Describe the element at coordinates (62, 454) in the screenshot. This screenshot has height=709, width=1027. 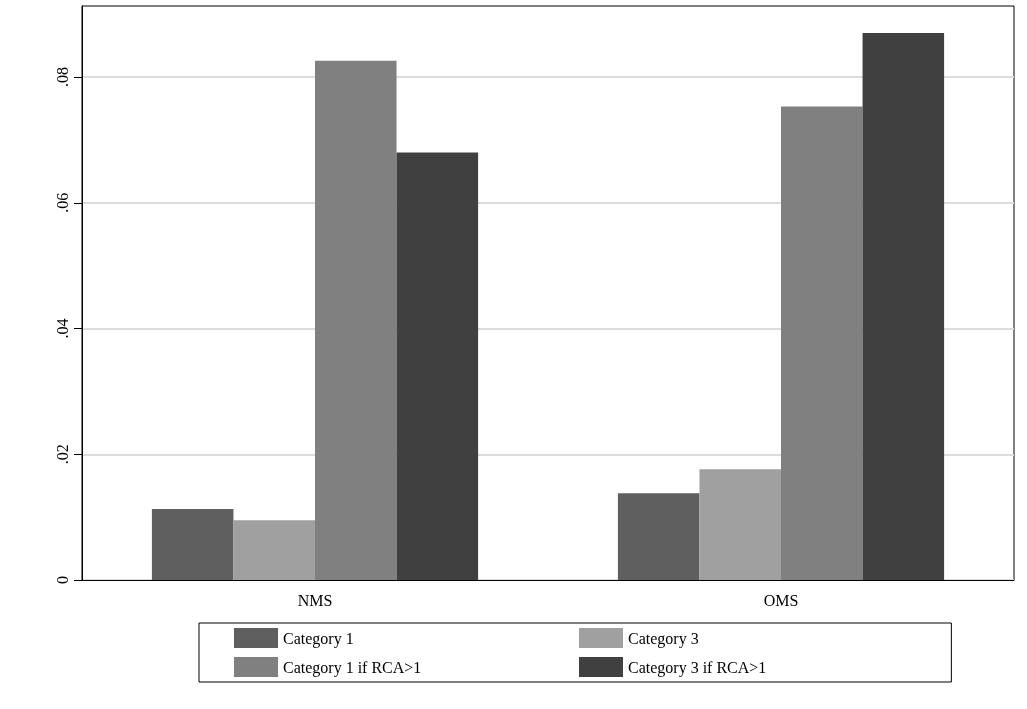
I see `y-tick-label: .02` at that location.